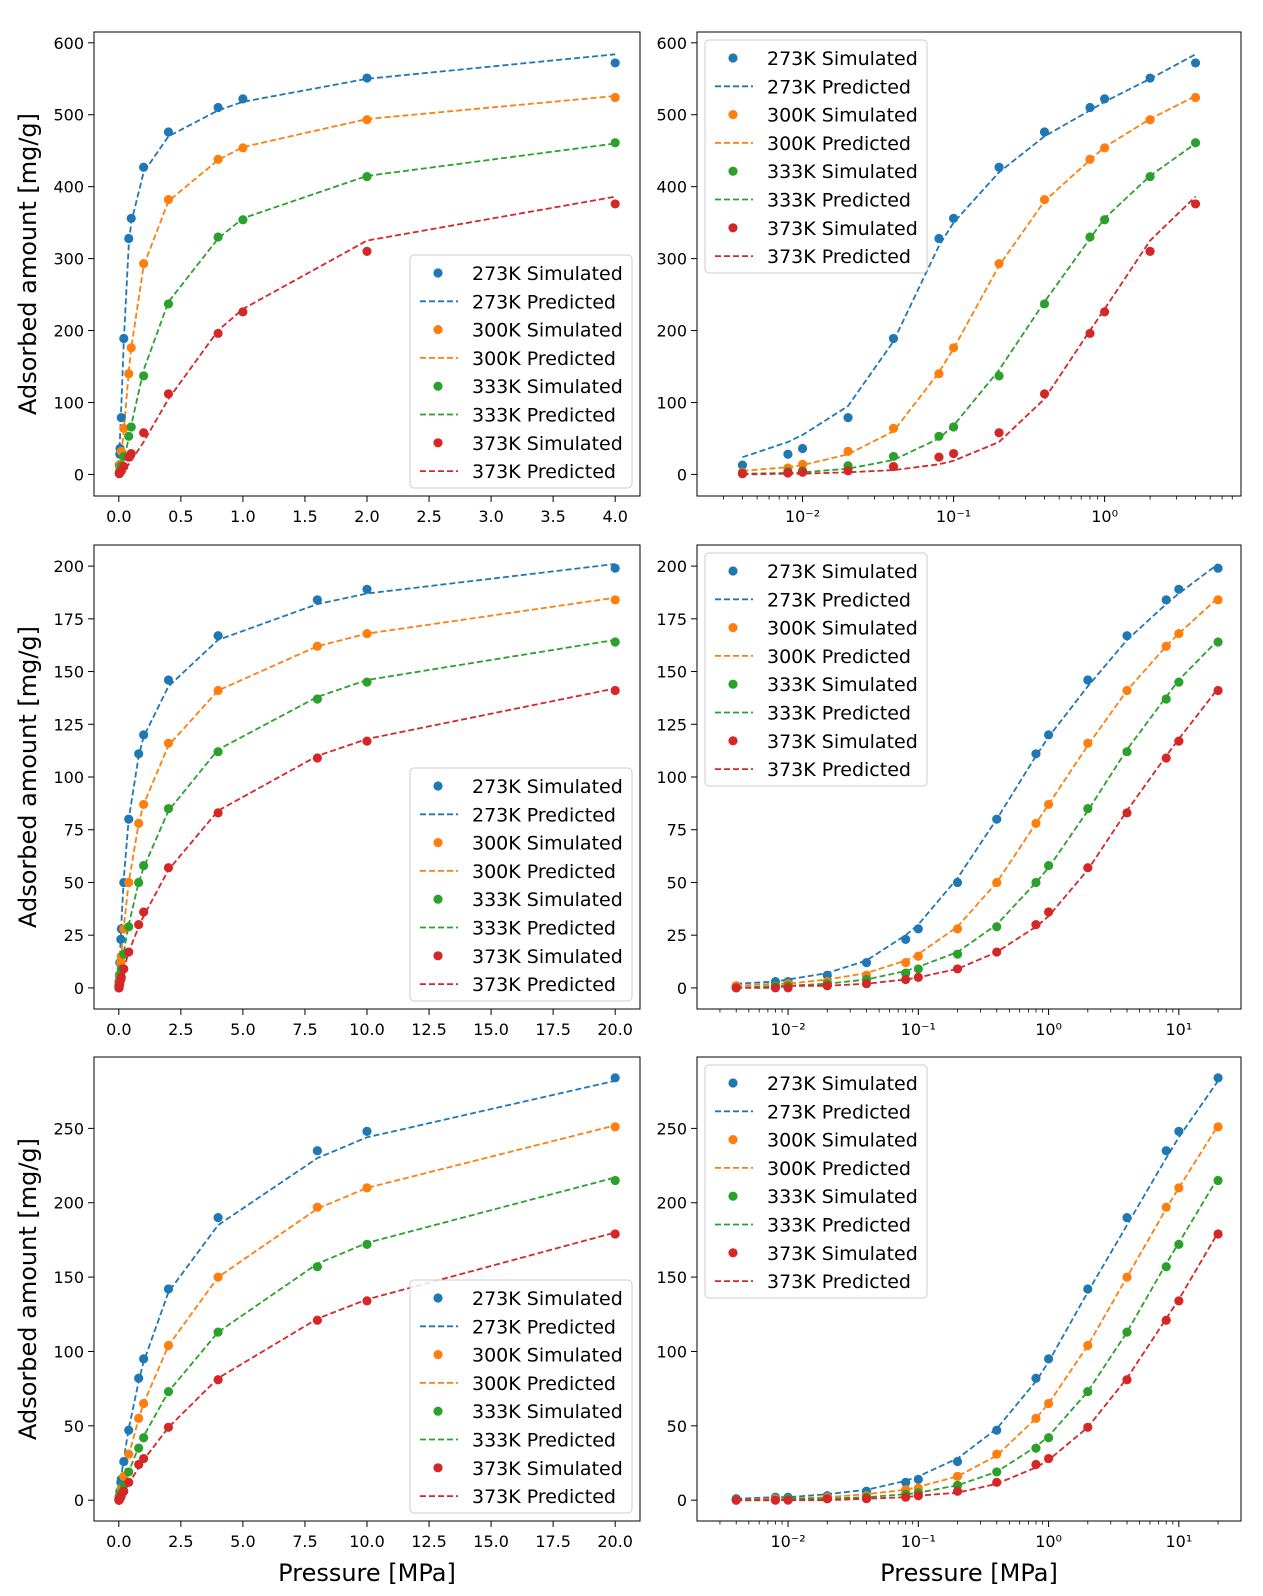 This screenshot has width=1263, height=1596. What do you see at coordinates (787, 1029) in the screenshot?
I see `x-tick-label: 10⁻²` at bounding box center [787, 1029].